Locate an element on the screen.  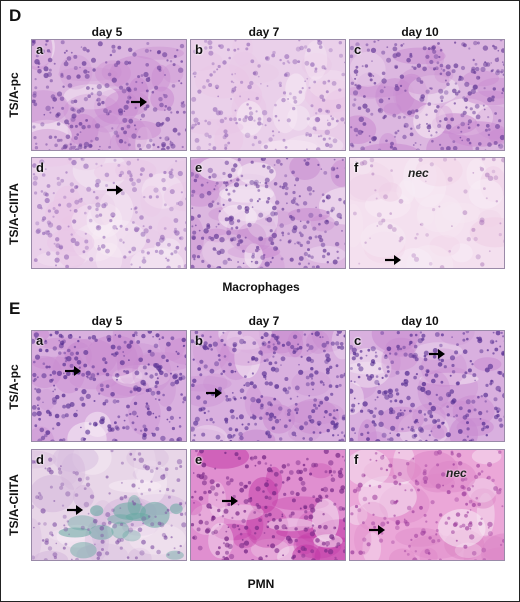
micrograph-d-f: f nec is located at coordinates (427, 213).